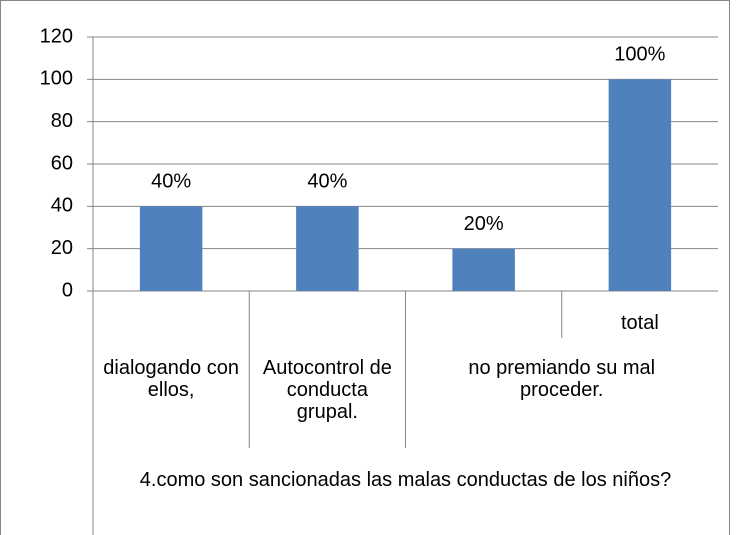  Describe the element at coordinates (67, 290) in the screenshot. I see `y-tick-label: 0` at that location.